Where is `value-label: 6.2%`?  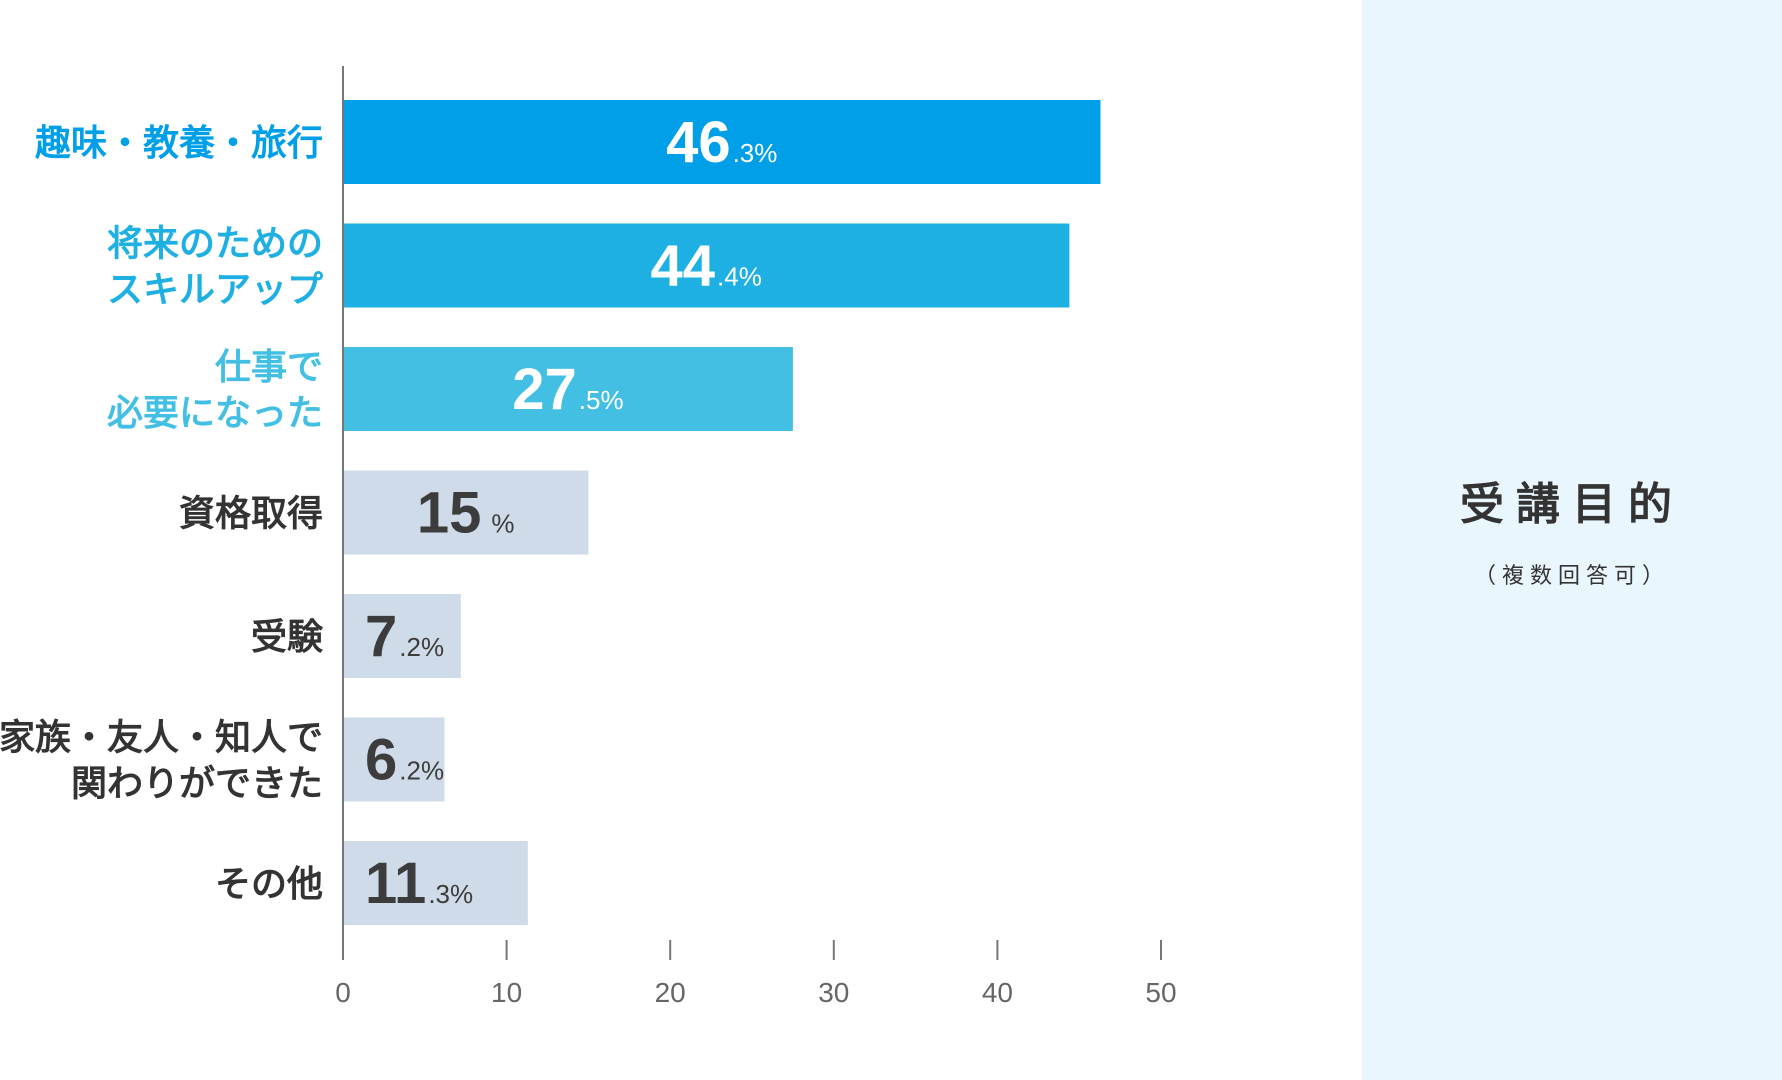
value-label: 6.2% is located at coordinates (404, 760).